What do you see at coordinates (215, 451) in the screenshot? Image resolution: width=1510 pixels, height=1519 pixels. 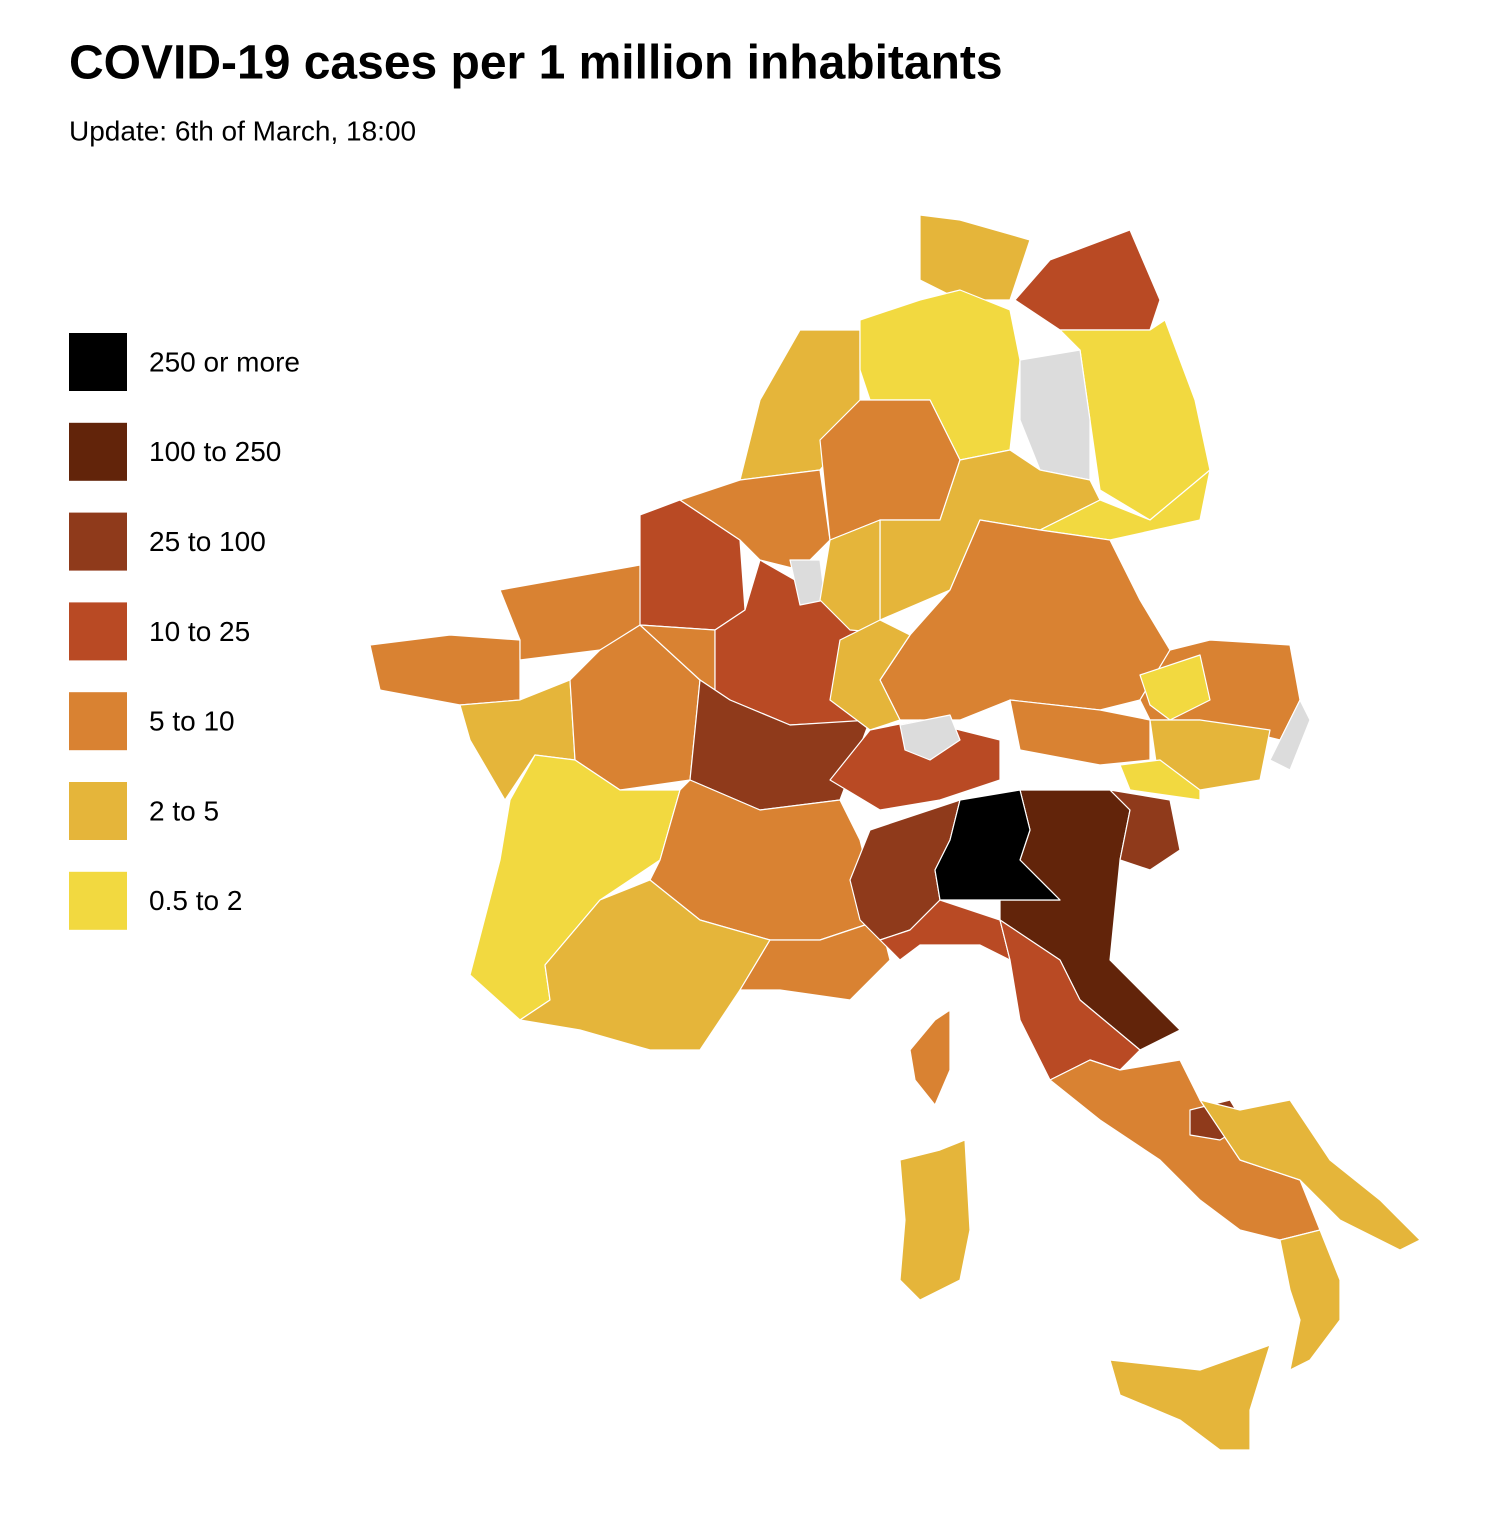 I see `legend-label: 100 to 250` at bounding box center [215, 451].